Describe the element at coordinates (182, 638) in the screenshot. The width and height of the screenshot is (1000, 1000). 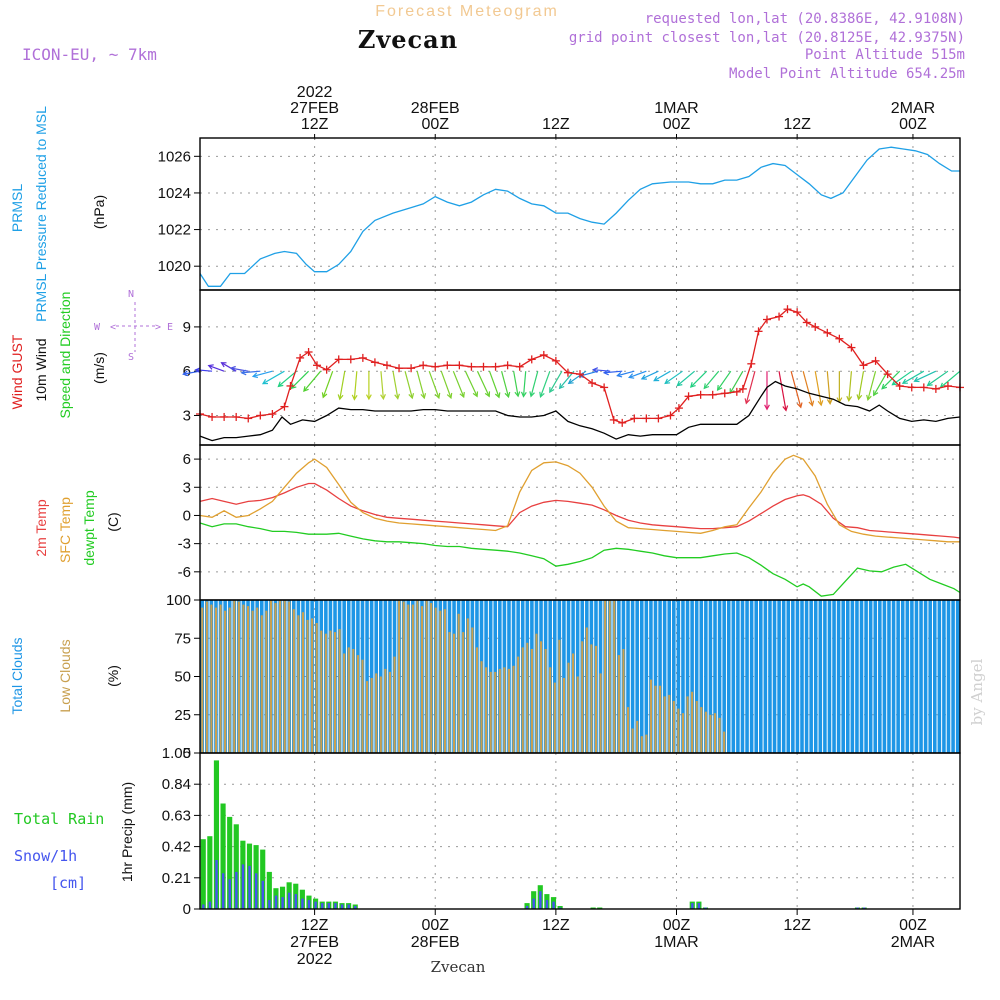
I see `y-tick-label: 75` at that location.